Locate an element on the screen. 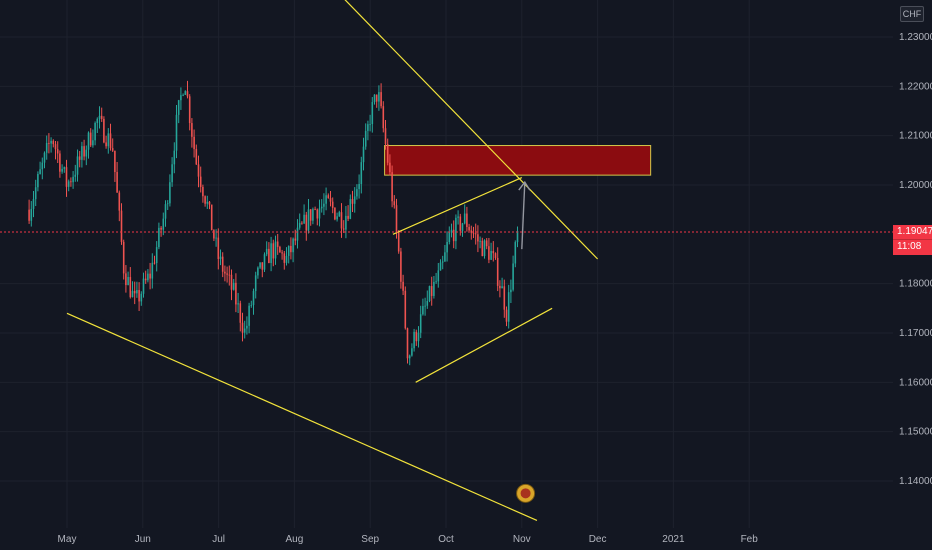 The image size is (932, 550). x-tick-label: 2021 is located at coordinates (673, 539).